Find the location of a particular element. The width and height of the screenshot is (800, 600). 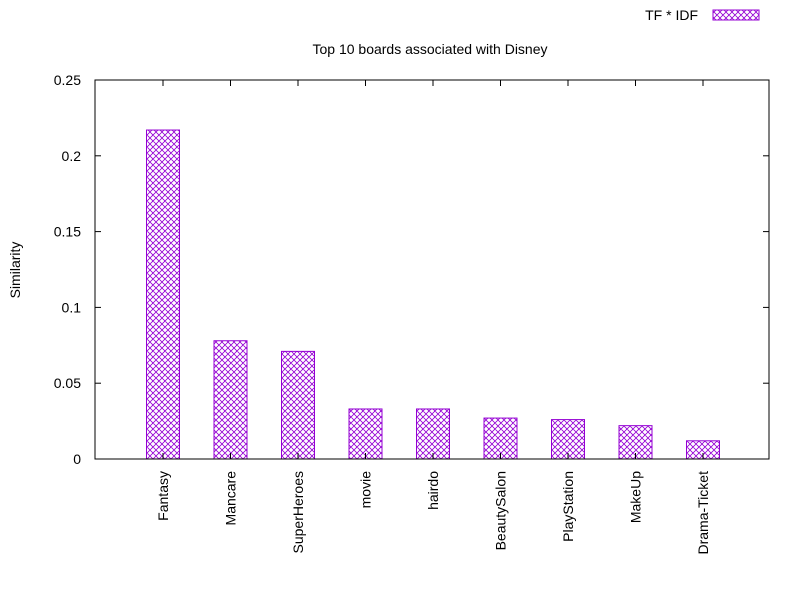

bar-mancare is located at coordinates (230, 400).